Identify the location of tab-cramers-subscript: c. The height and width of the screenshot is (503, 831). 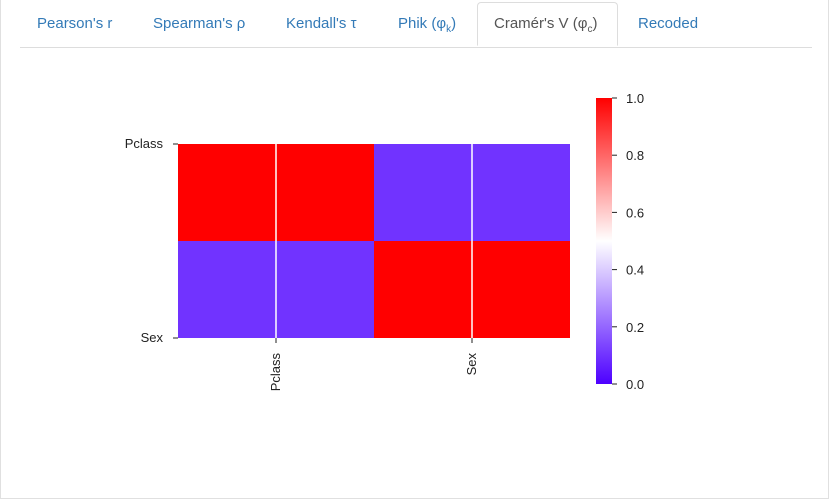
(590, 29).